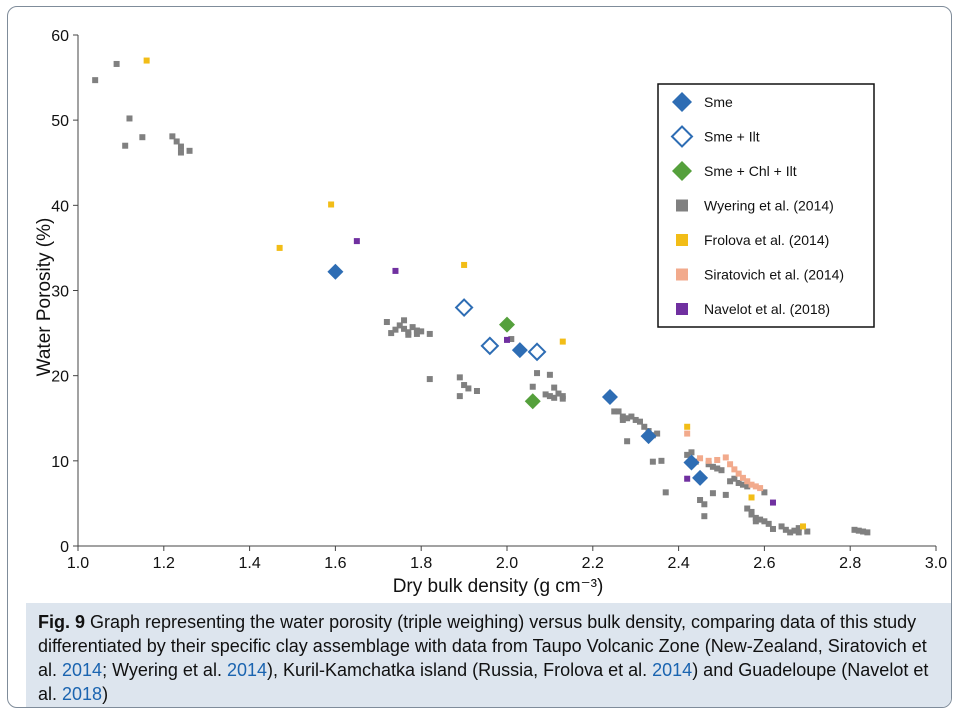  I want to click on legend-label: Frolova et al. (2014), so click(766, 240).